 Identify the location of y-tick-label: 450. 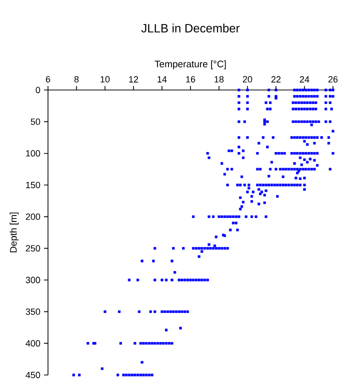
(33, 375).